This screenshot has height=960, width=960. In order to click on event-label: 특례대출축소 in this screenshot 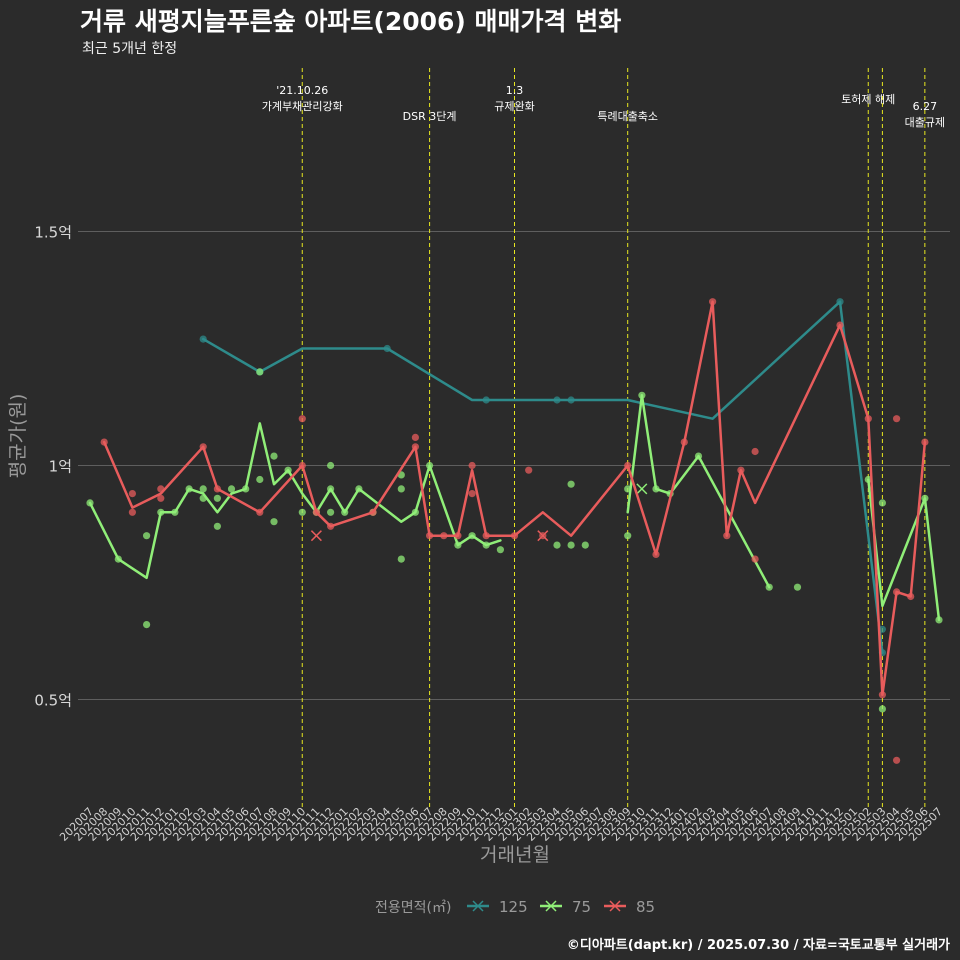, I will do `click(627, 116)`.